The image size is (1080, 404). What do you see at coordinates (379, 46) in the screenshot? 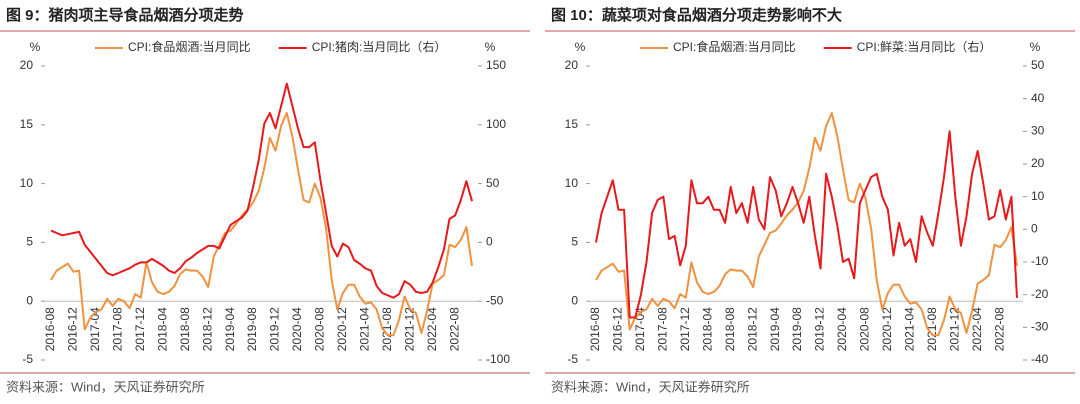
I see `legend-label: CPI:猪肉:当月同比（右）` at bounding box center [379, 46].